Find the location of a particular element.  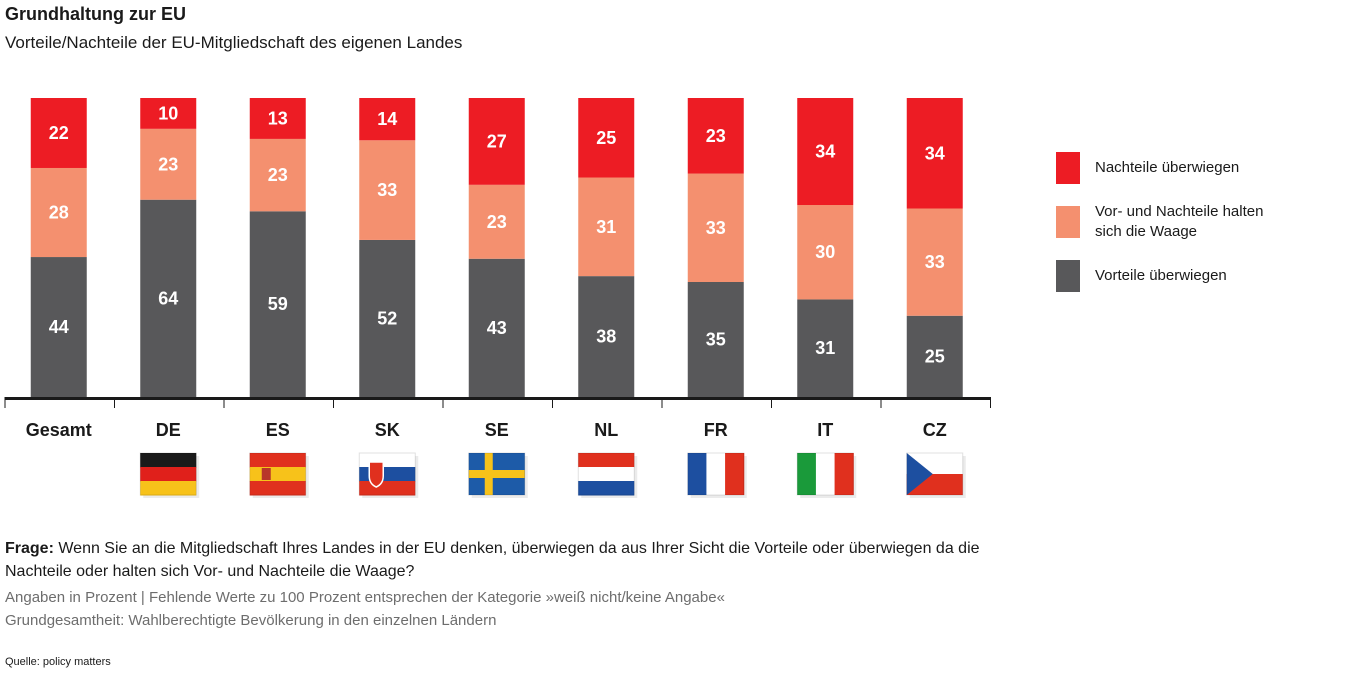

category-label: SE is located at coordinates (497, 430).